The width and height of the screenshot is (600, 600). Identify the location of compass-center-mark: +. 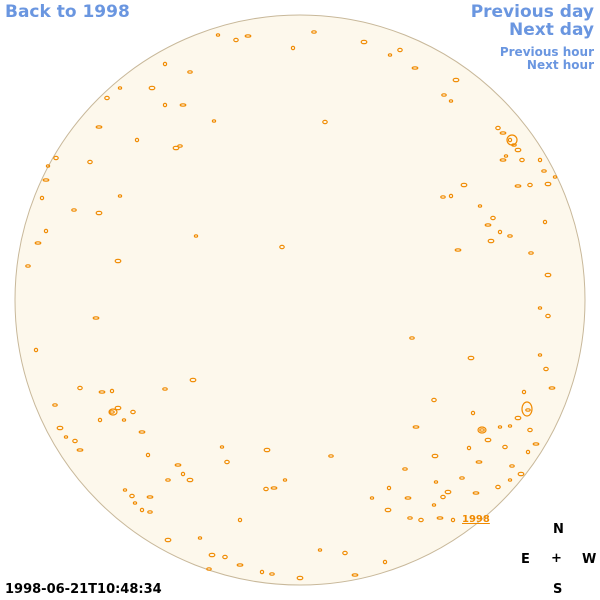
(556, 558).